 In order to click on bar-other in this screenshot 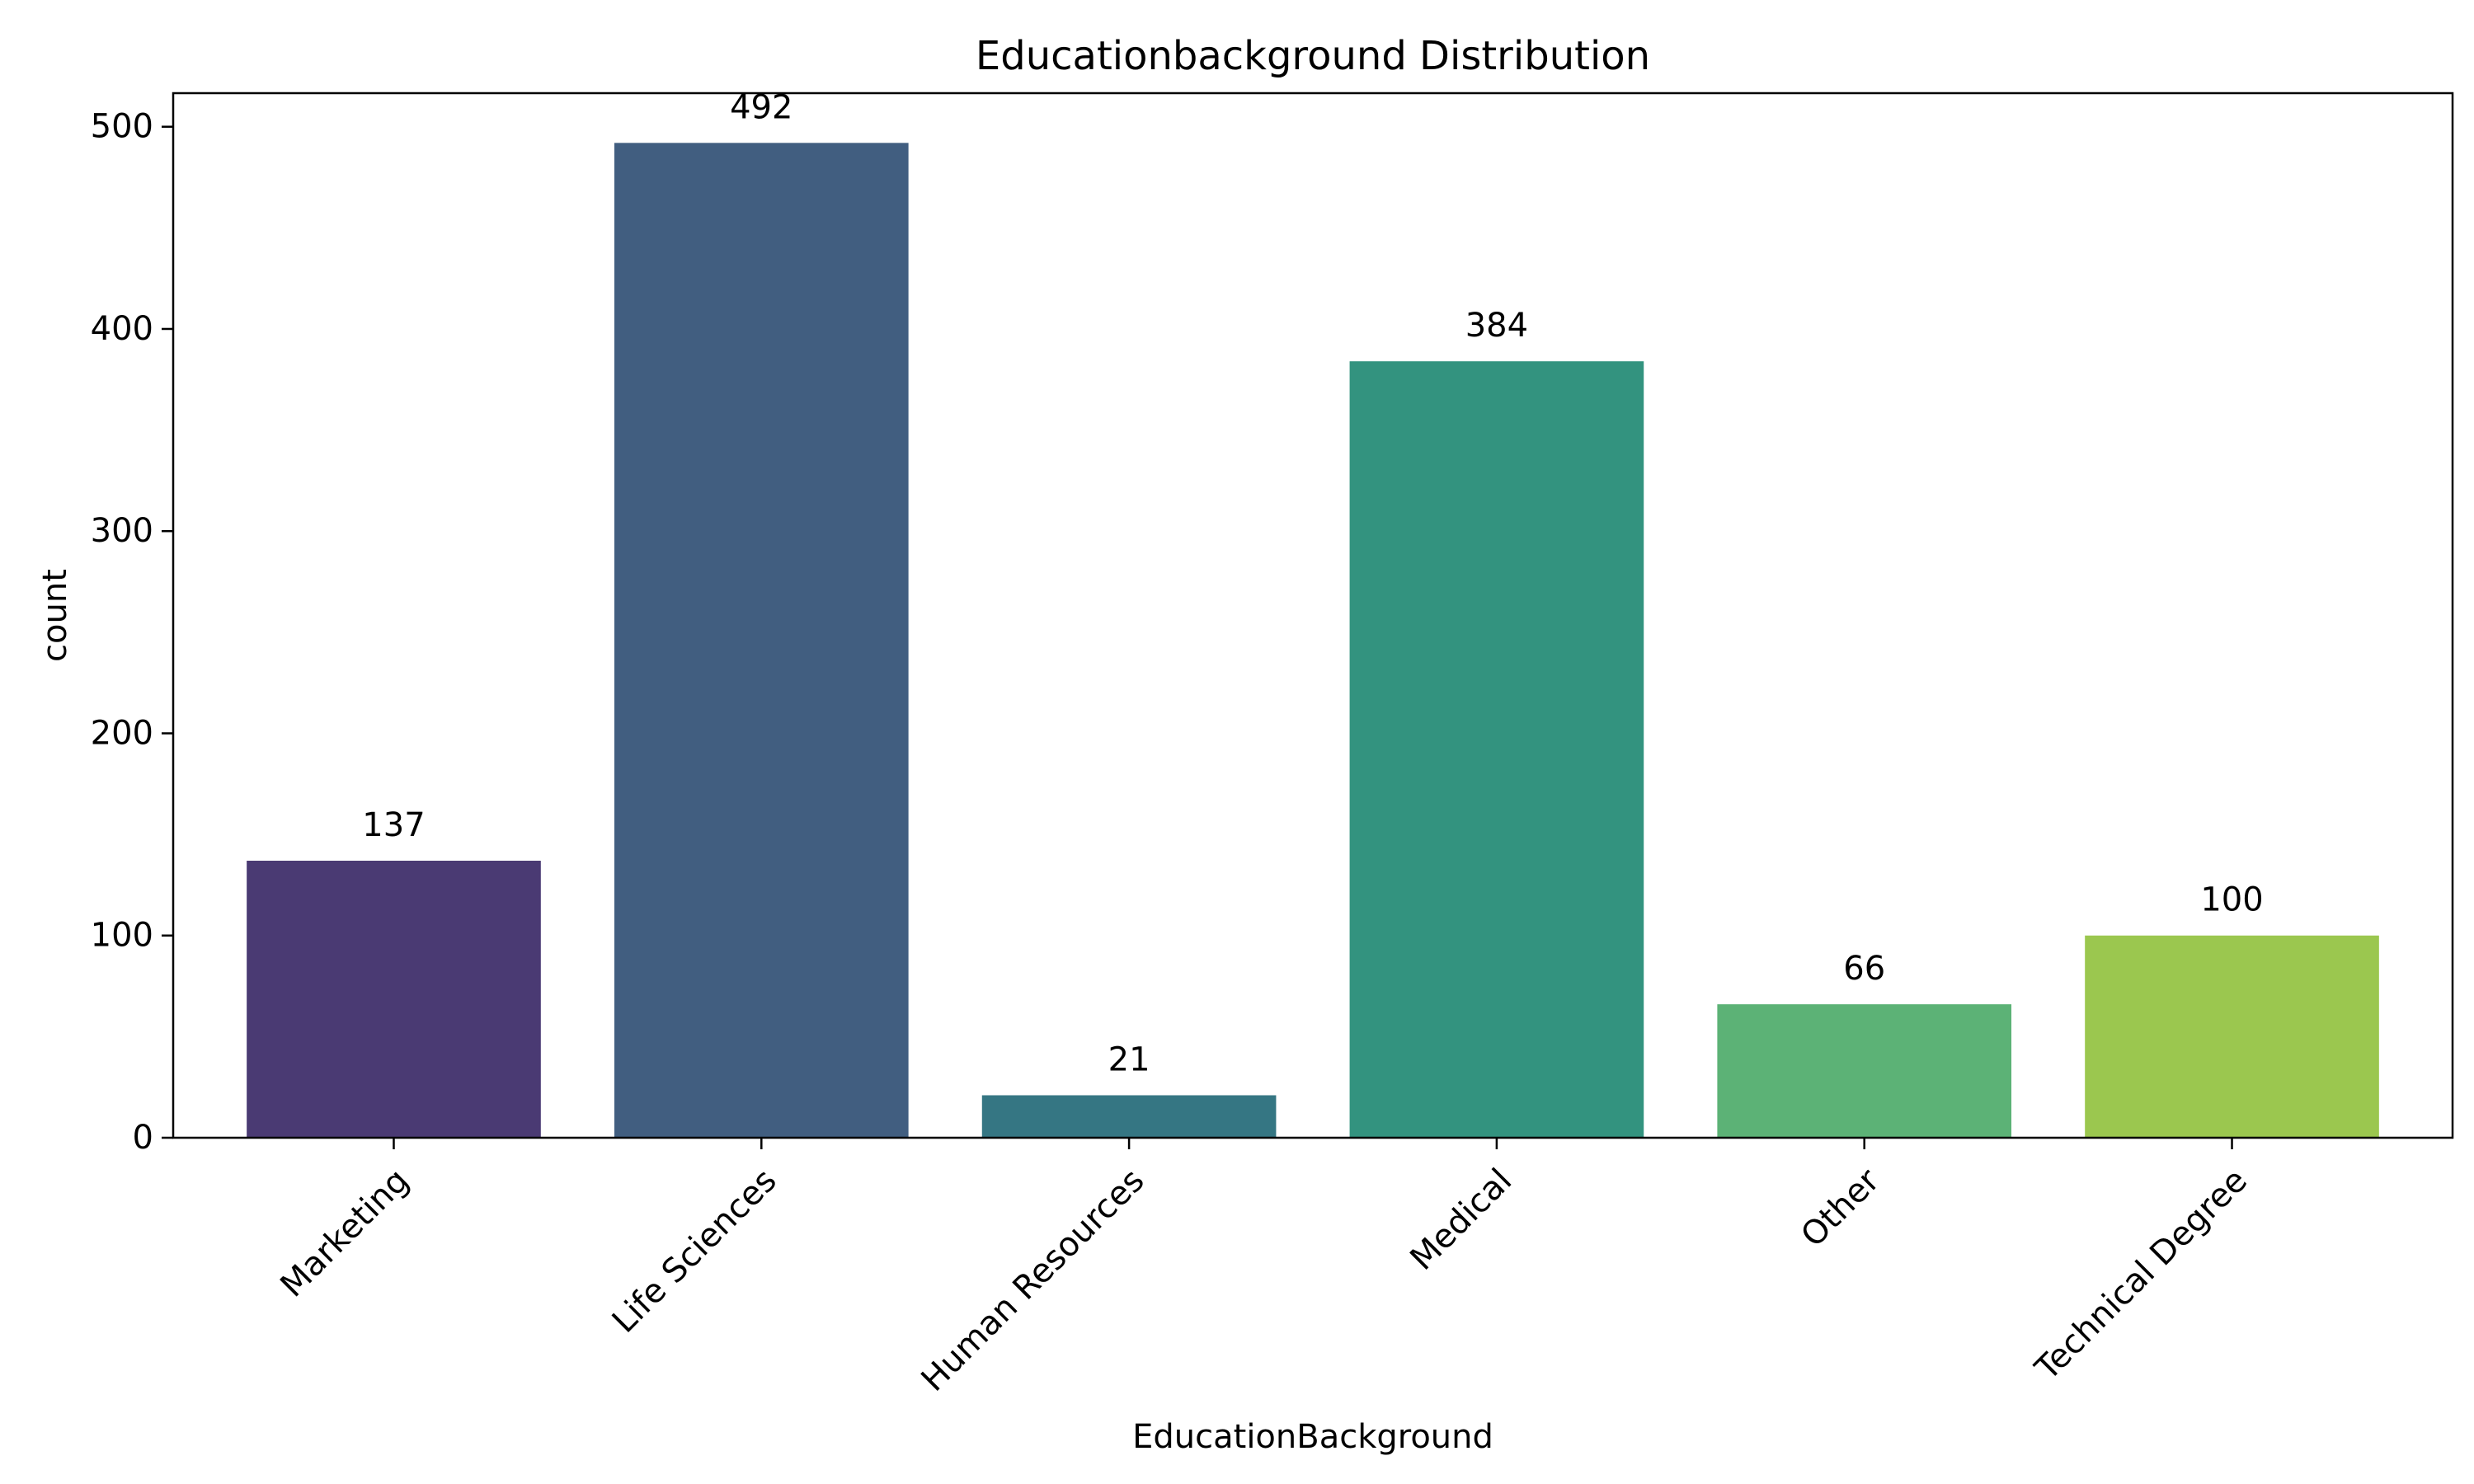, I will do `click(1864, 1071)`.